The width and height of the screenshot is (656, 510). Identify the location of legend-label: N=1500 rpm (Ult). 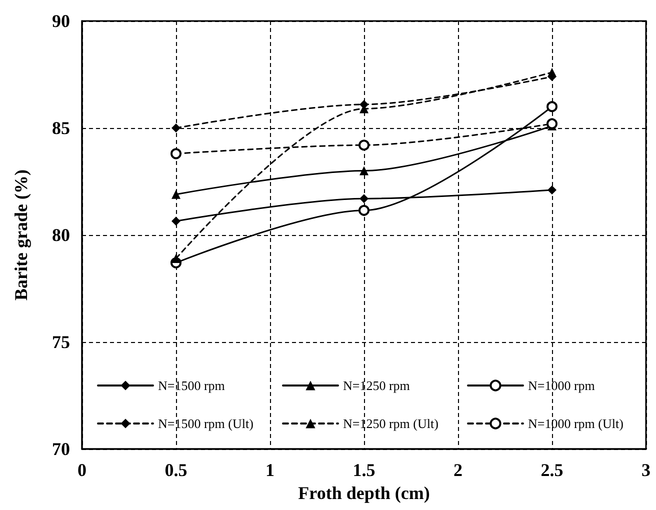
(206, 423).